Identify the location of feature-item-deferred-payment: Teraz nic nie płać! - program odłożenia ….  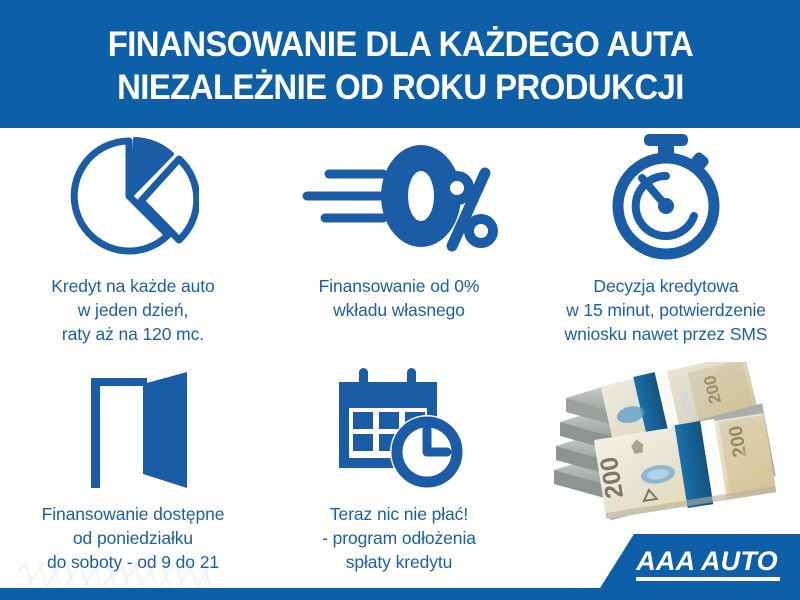
(399, 472).